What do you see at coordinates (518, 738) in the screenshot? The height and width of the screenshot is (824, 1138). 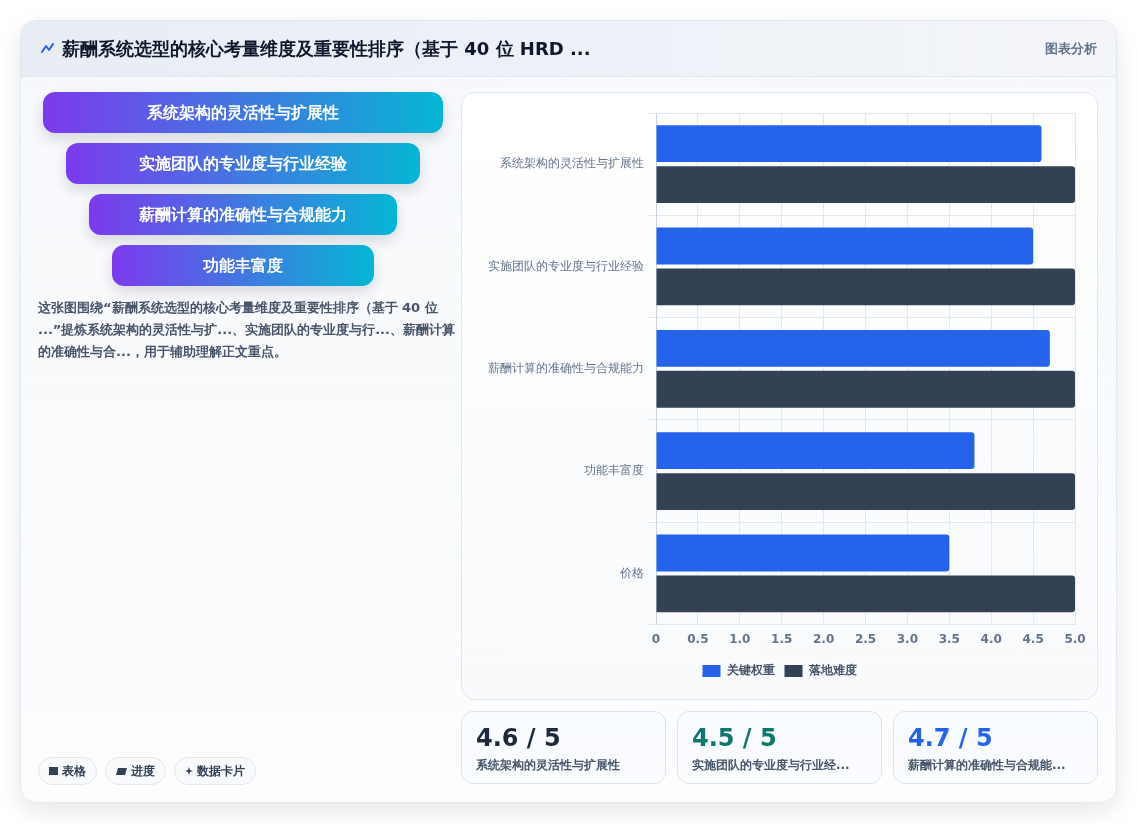 I see `text: 4.6 / 5` at bounding box center [518, 738].